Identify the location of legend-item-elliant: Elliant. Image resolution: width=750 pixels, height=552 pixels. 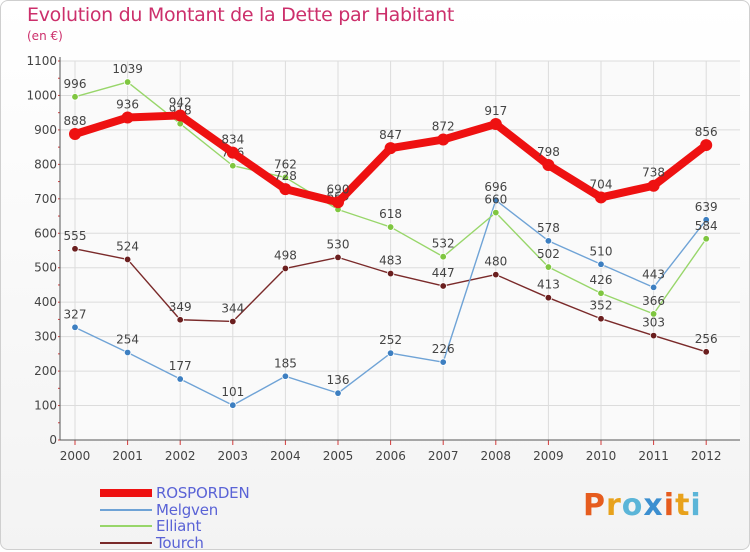
(150, 526).